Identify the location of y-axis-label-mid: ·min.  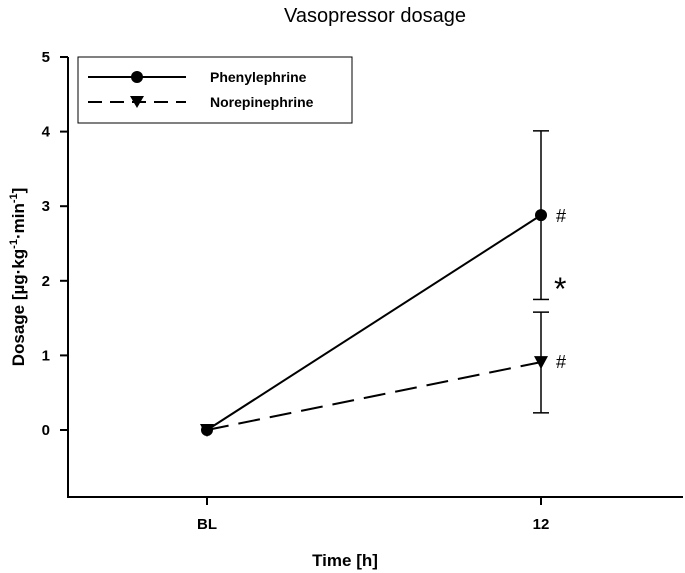
(18, 221).